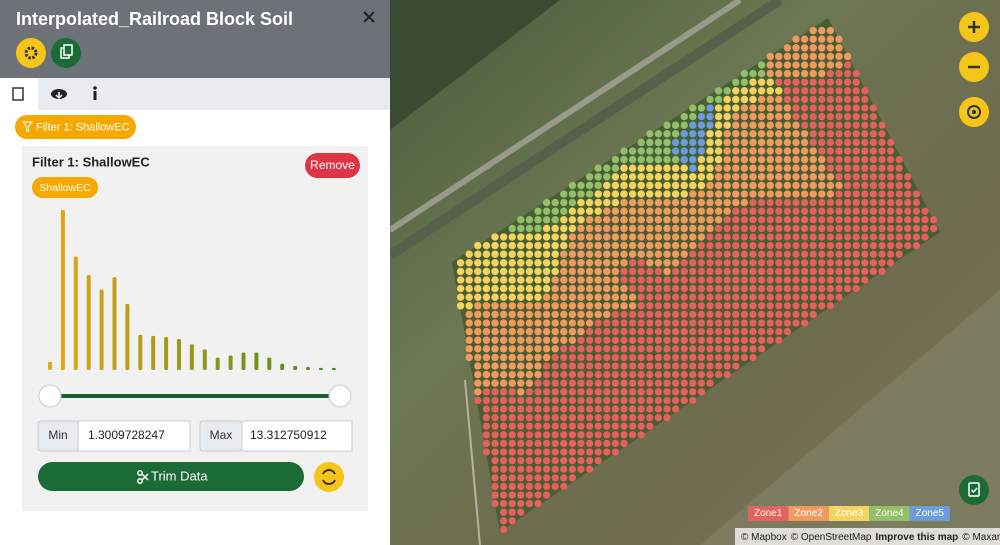 Image resolution: width=1000 pixels, height=545 pixels. I want to click on max-input, so click(297, 436).